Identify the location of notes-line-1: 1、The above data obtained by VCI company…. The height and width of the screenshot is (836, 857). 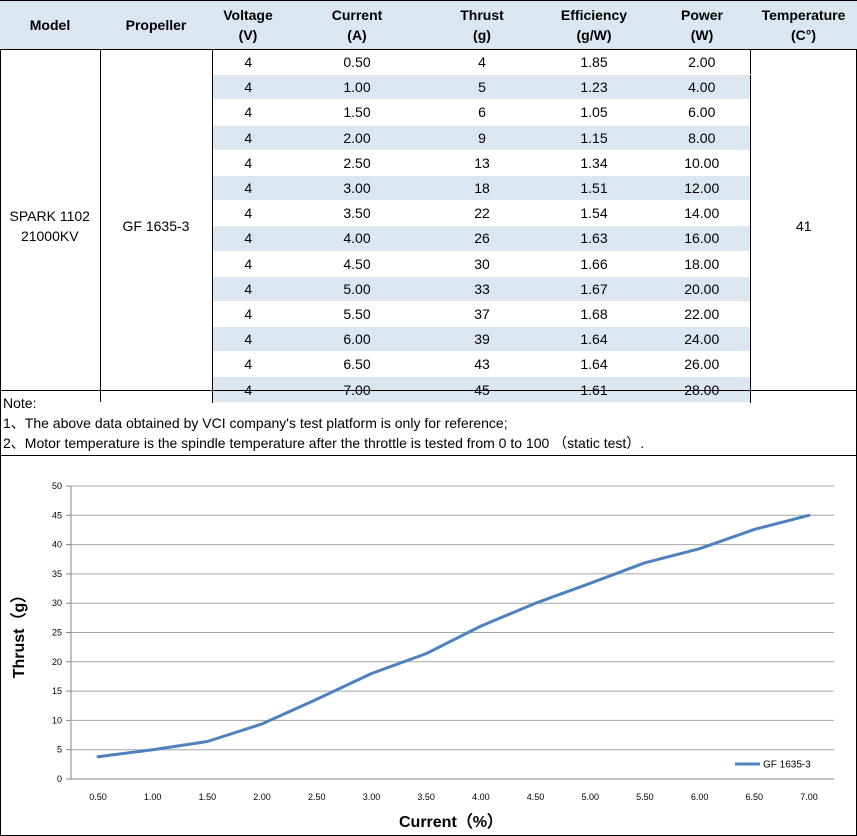
(255, 423).